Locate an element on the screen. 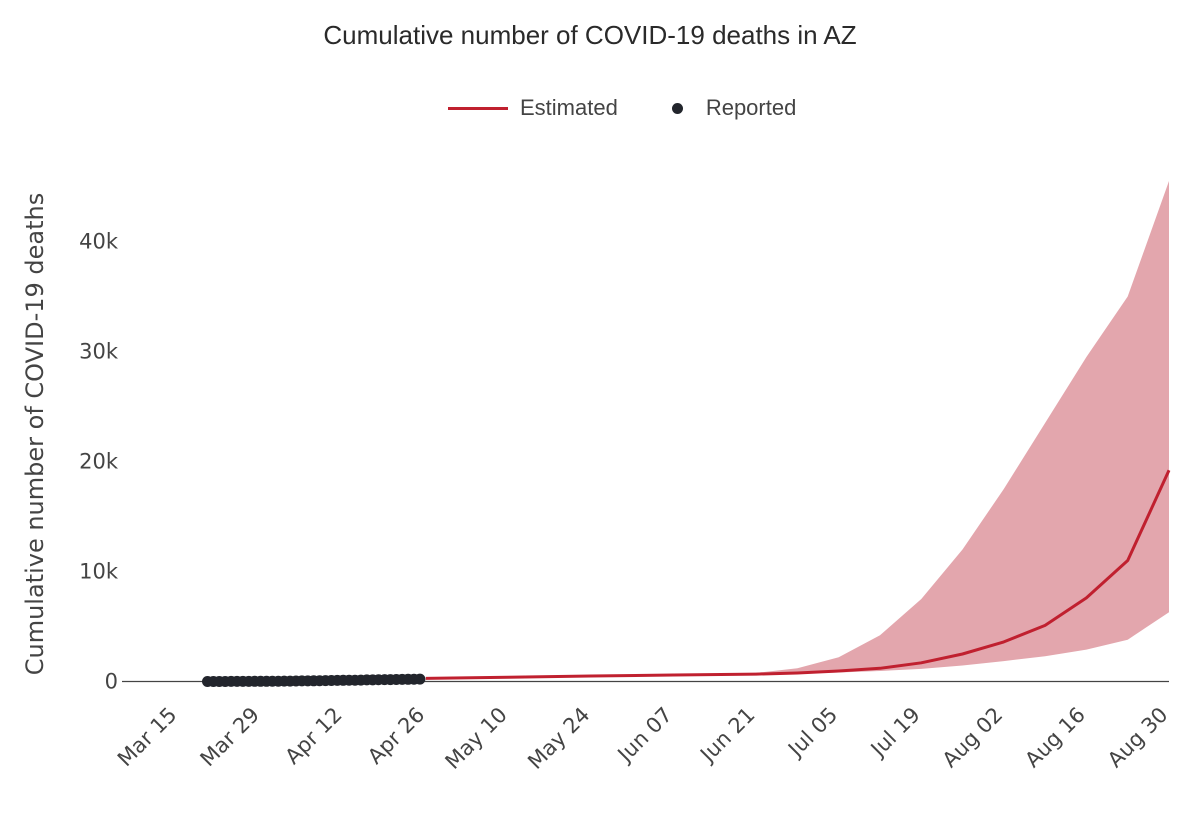 The image size is (1180, 826). legend-item-reported: Reported is located at coordinates (707, 108).